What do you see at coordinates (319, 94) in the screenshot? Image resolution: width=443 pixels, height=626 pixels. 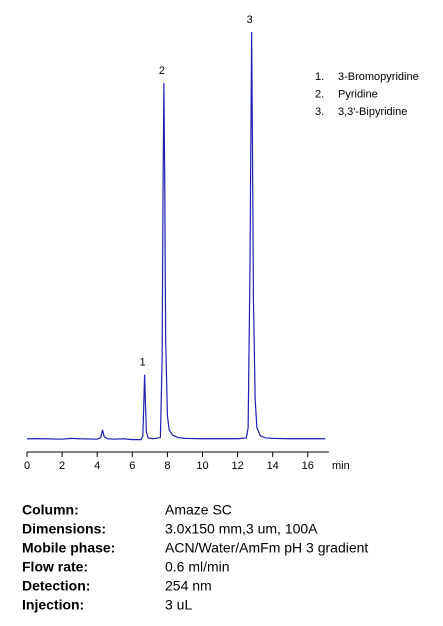 I see `legend-number: 2.` at bounding box center [319, 94].